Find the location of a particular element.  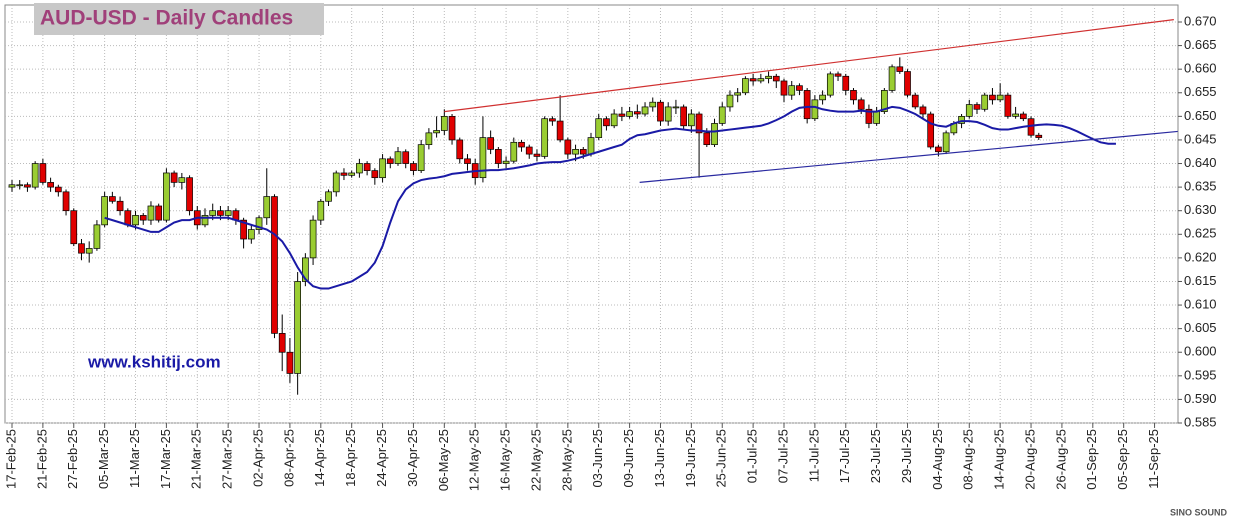

y-tick-label: 0.640 is located at coordinates (1200, 162).